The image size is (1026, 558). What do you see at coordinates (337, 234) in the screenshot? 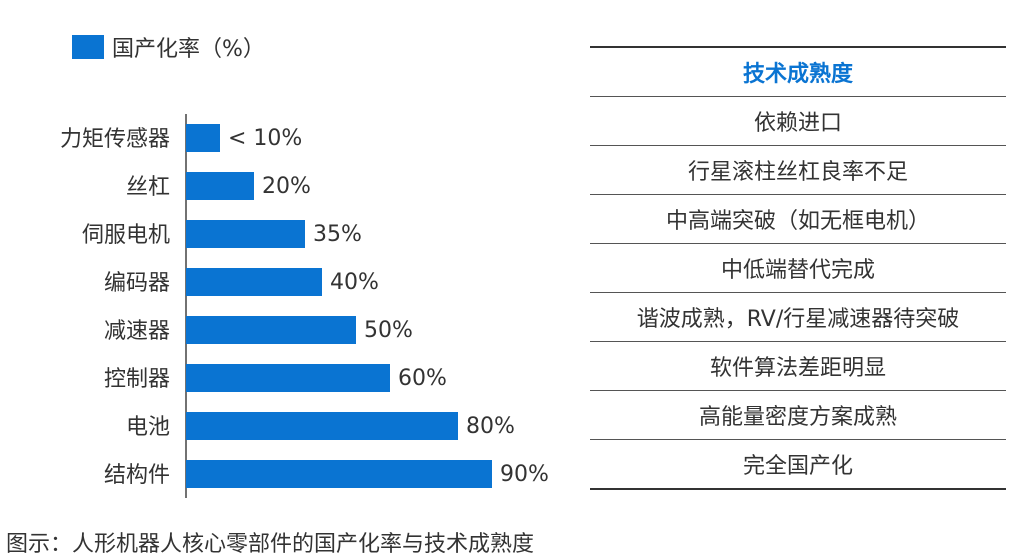
I see `bar-value-label: 35%` at bounding box center [337, 234].